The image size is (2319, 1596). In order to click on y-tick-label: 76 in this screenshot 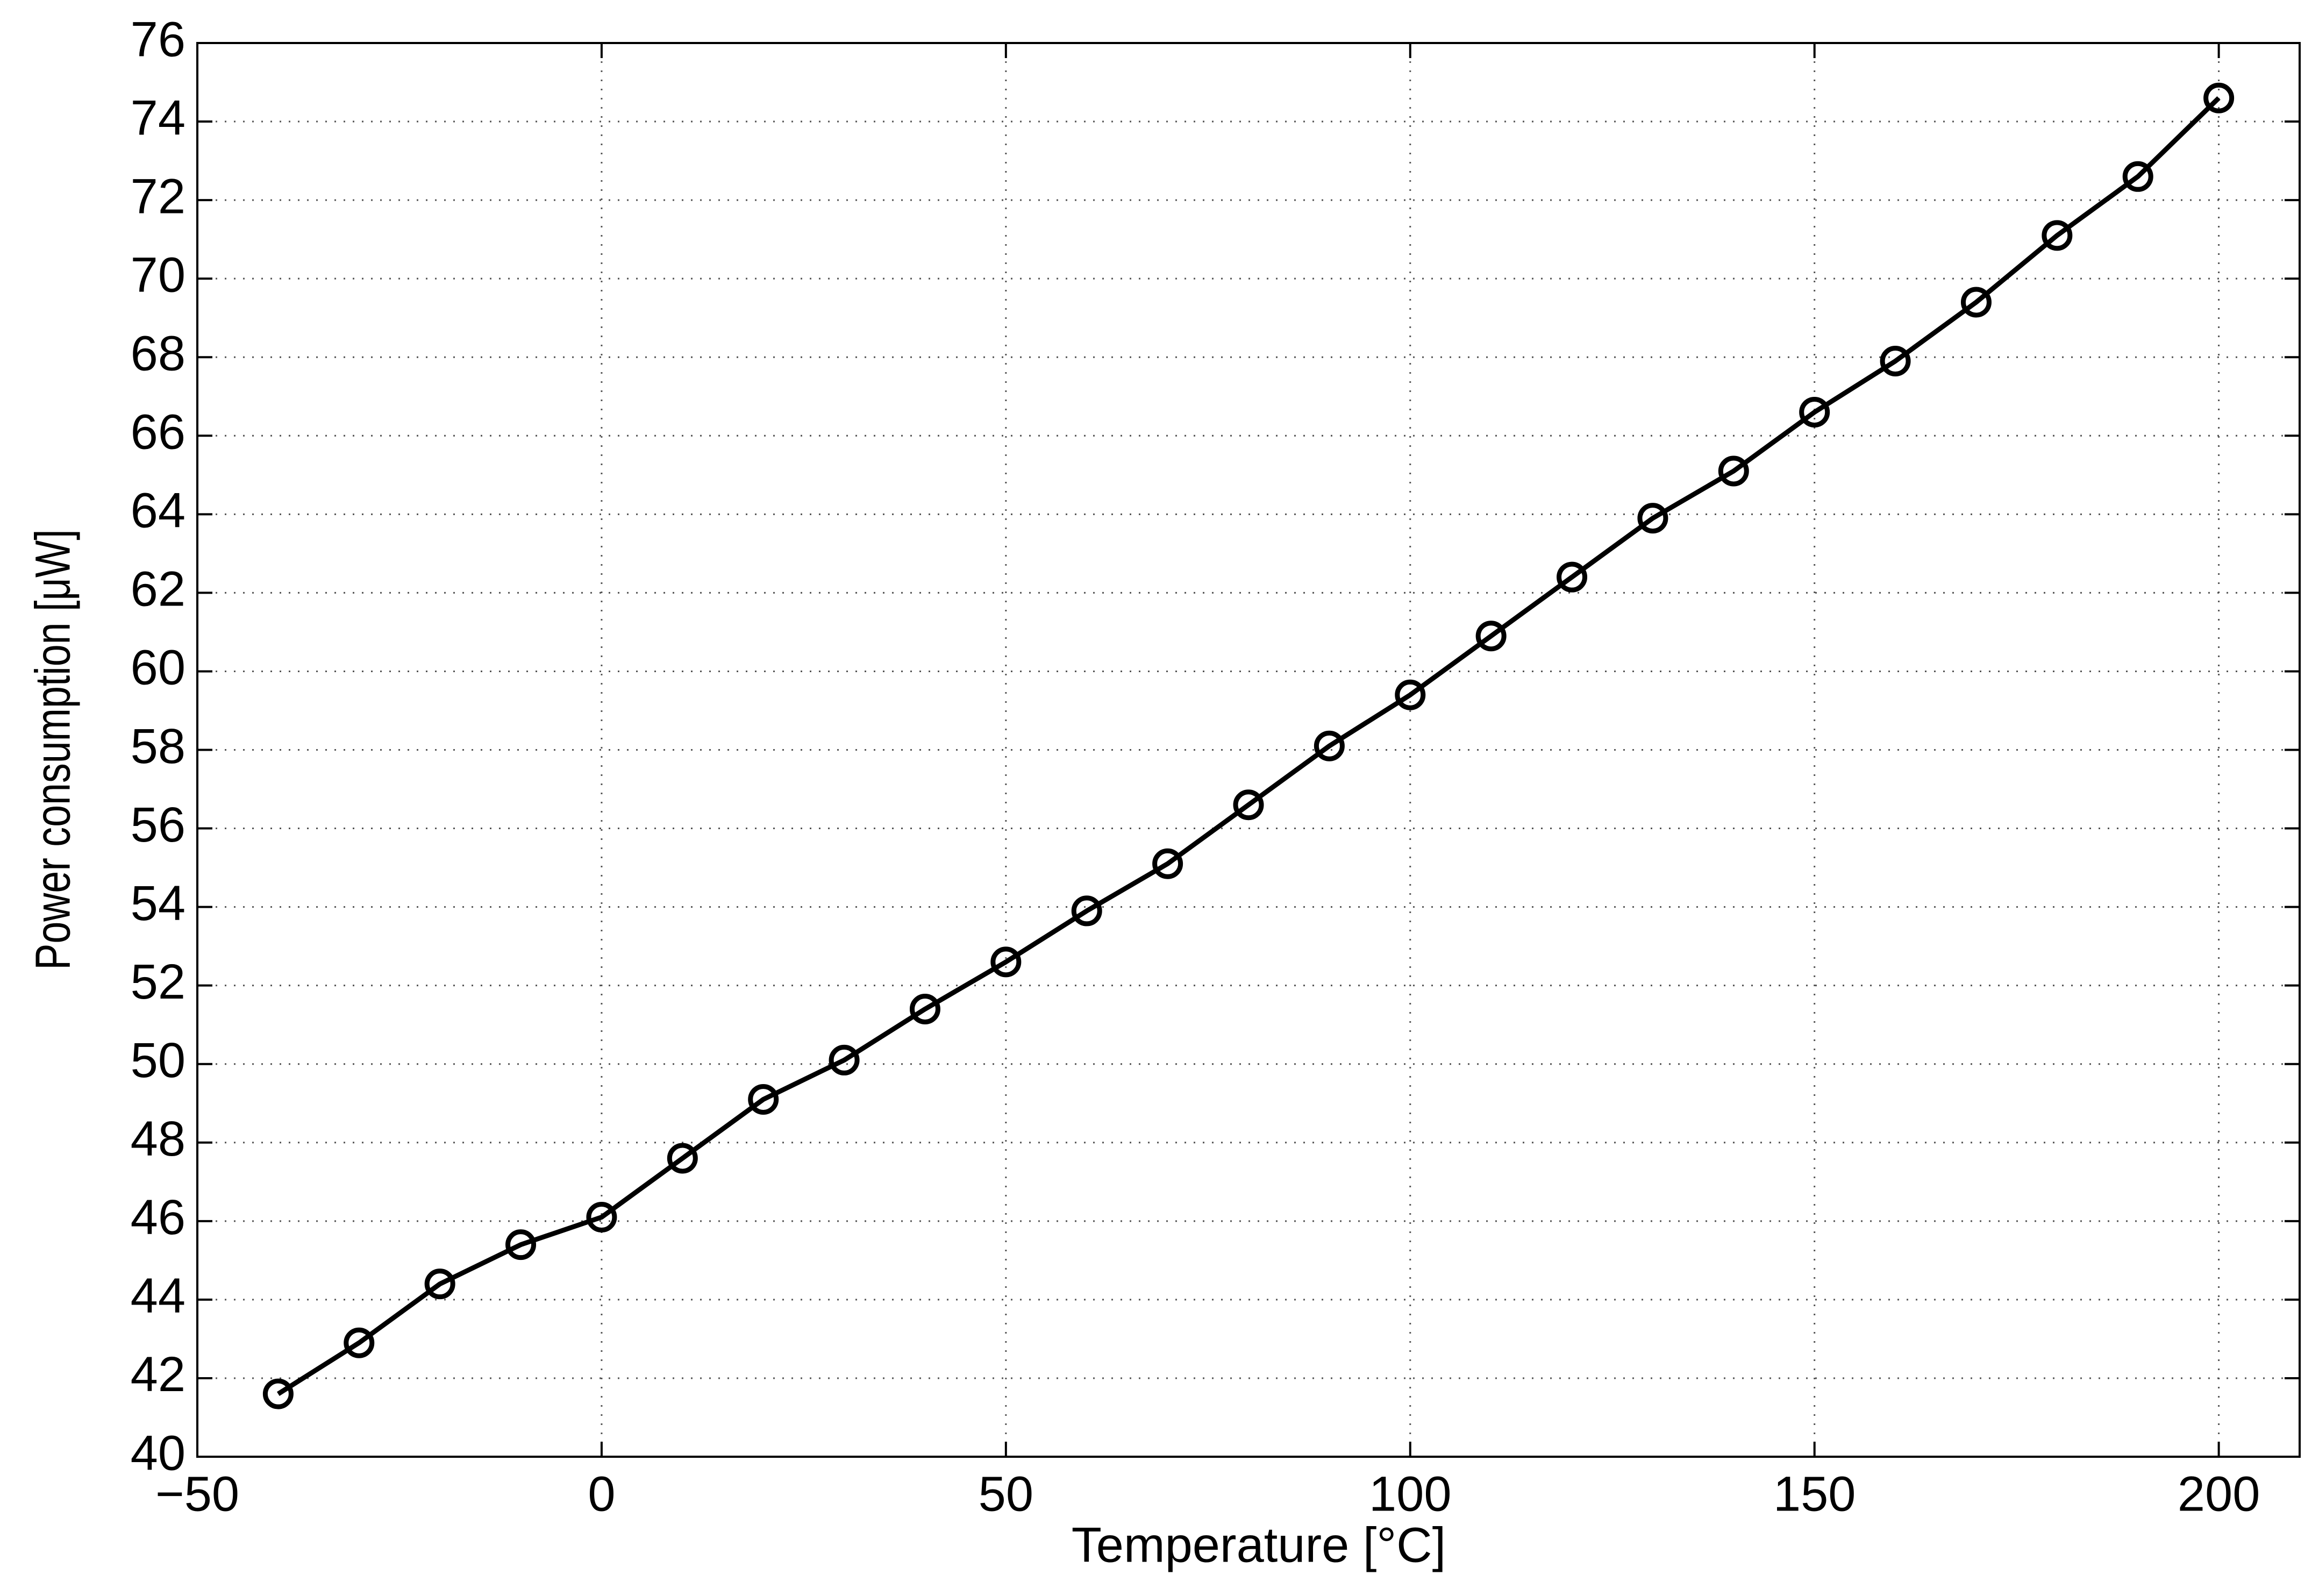, I will do `click(158, 39)`.